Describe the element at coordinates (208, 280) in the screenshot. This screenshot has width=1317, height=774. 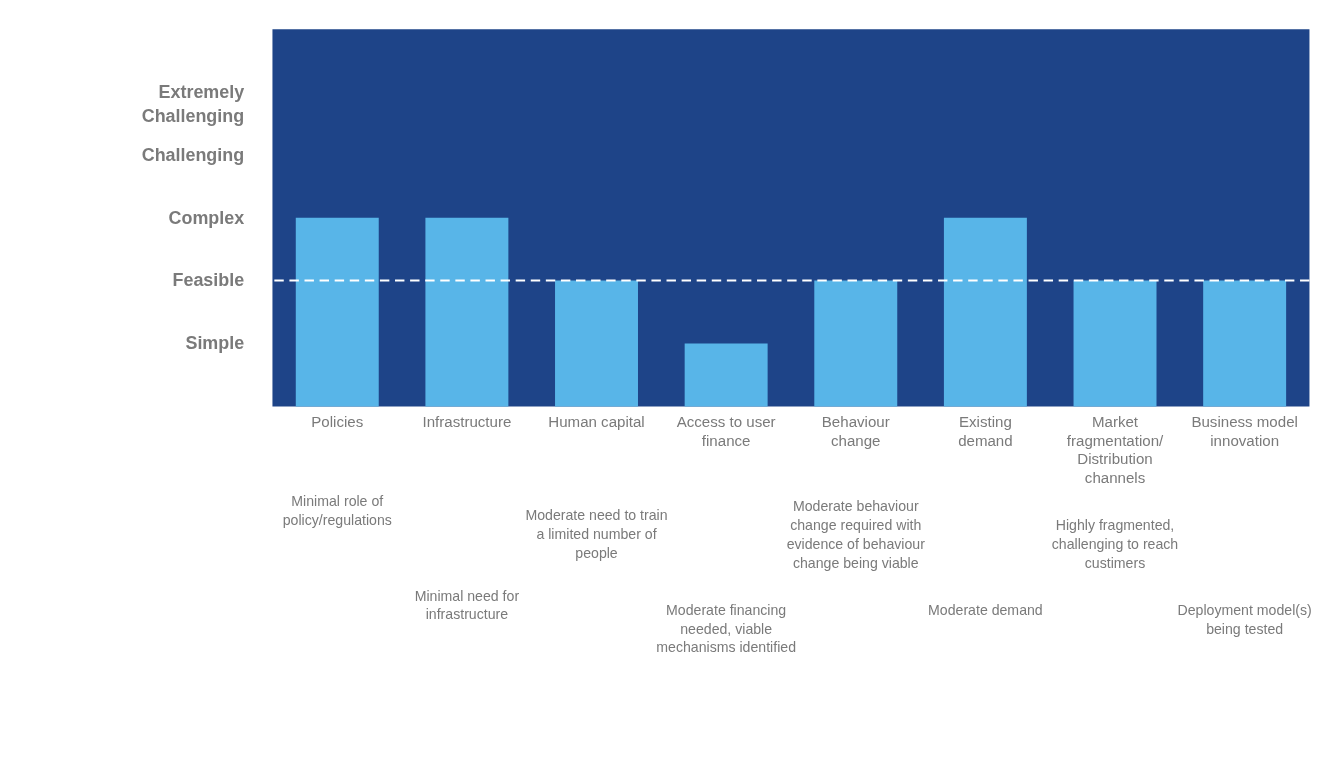
I see `text: Feasible` at that location.